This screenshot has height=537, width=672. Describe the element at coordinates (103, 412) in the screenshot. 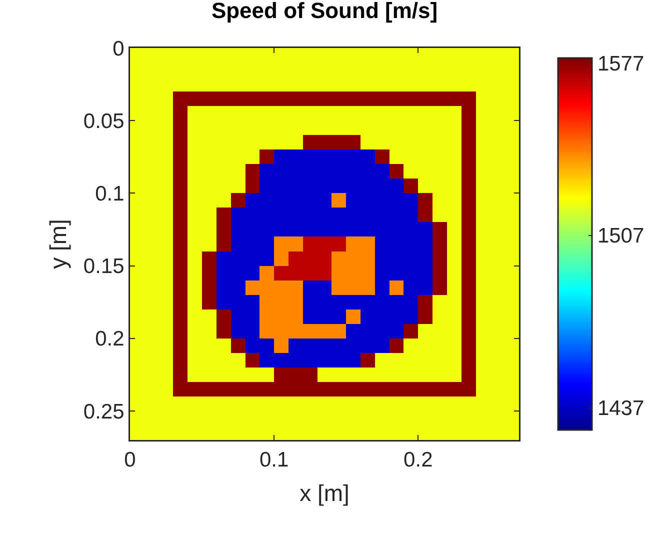

I see `y-tick-label: 0.25` at that location.